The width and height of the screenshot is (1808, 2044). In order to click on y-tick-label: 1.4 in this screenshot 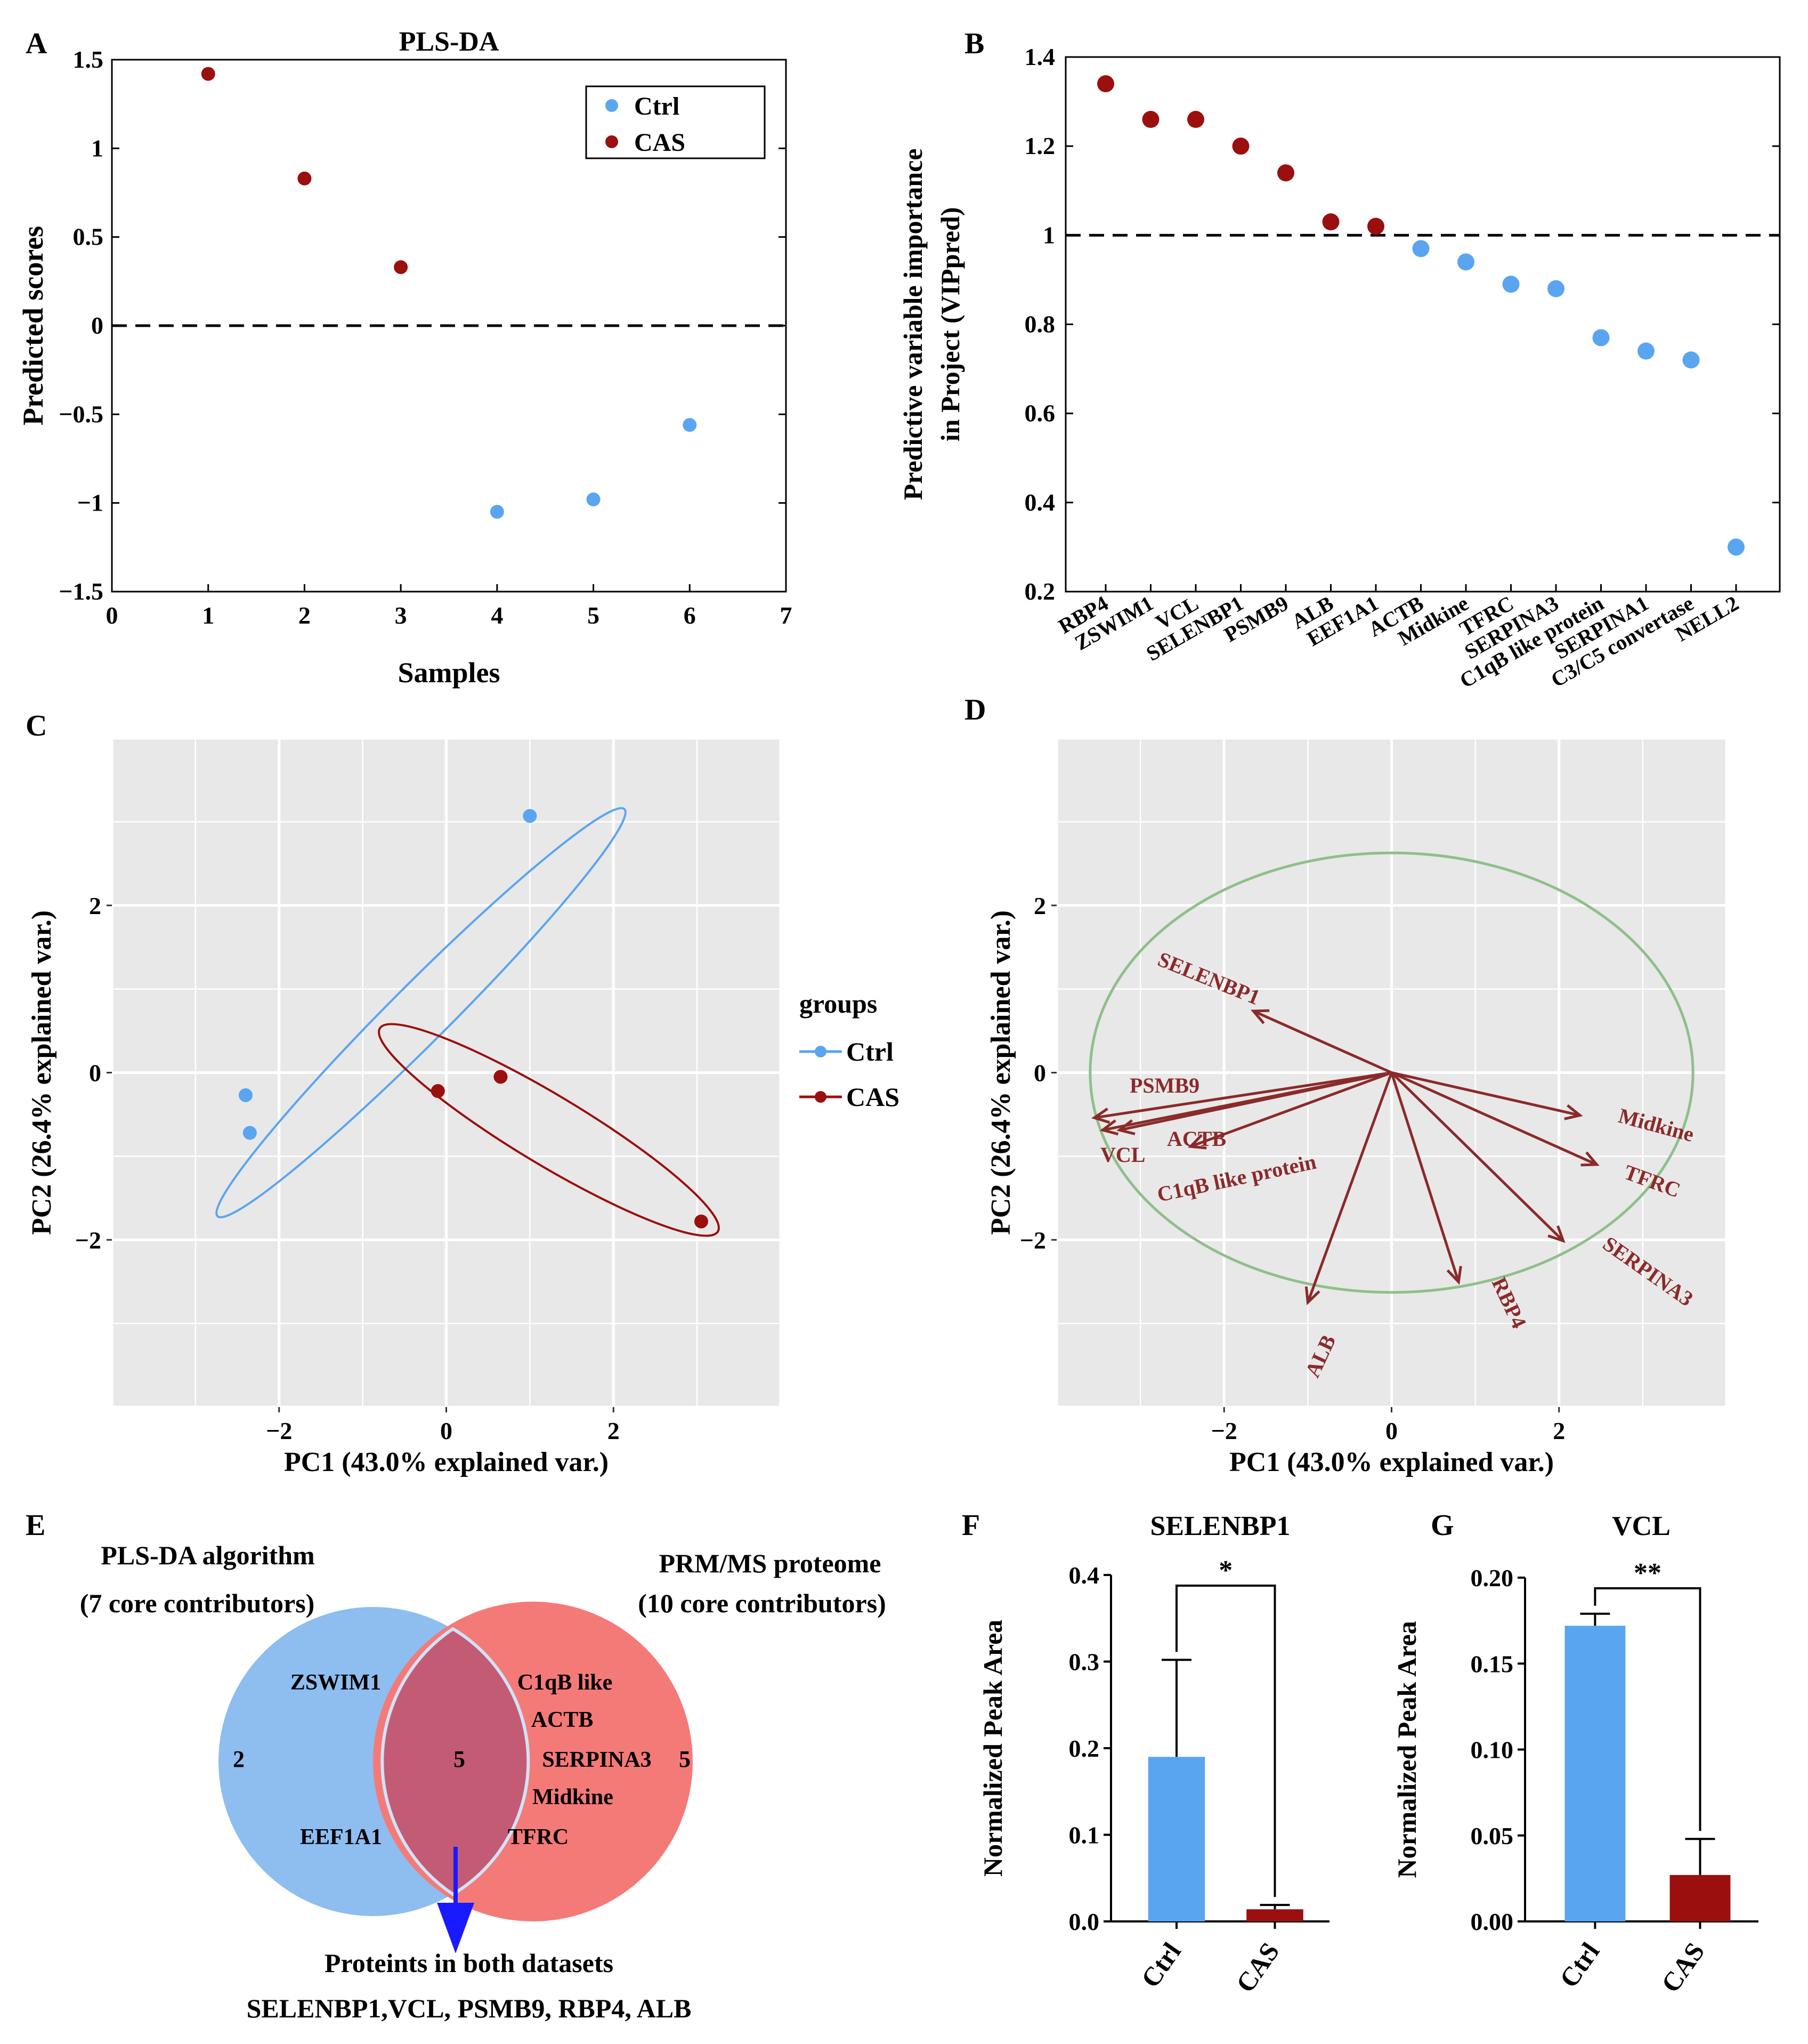, I will do `click(1040, 57)`.